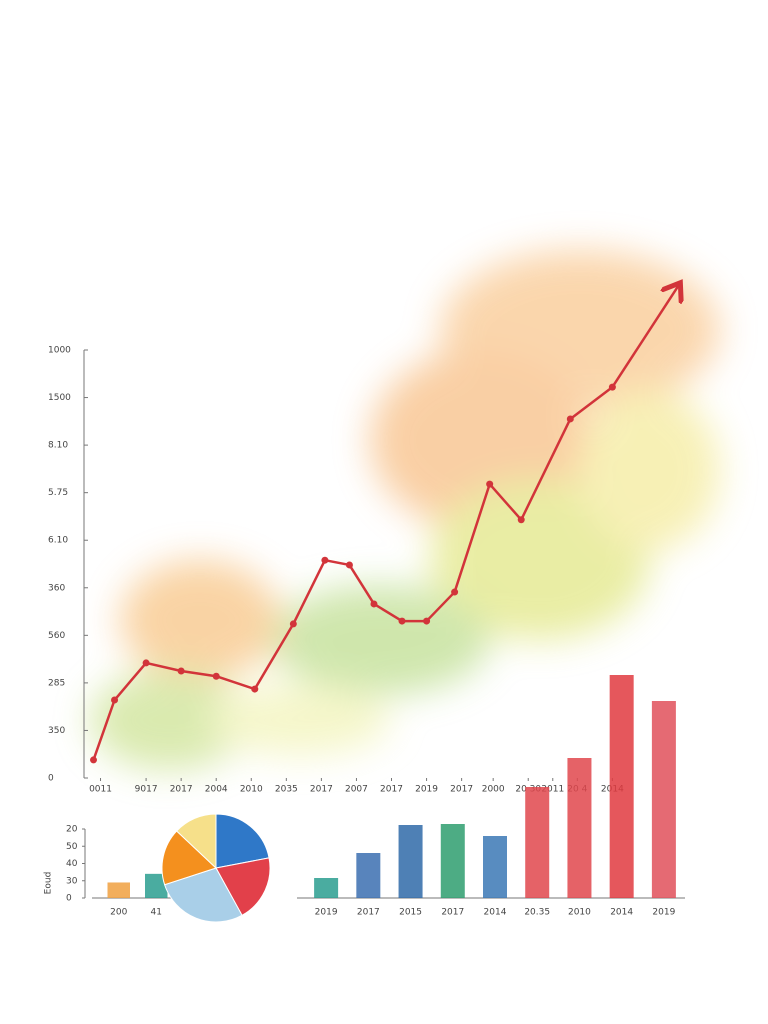  What do you see at coordinates (59, 351) in the screenshot?
I see `y-tick-label: 1000` at bounding box center [59, 351].